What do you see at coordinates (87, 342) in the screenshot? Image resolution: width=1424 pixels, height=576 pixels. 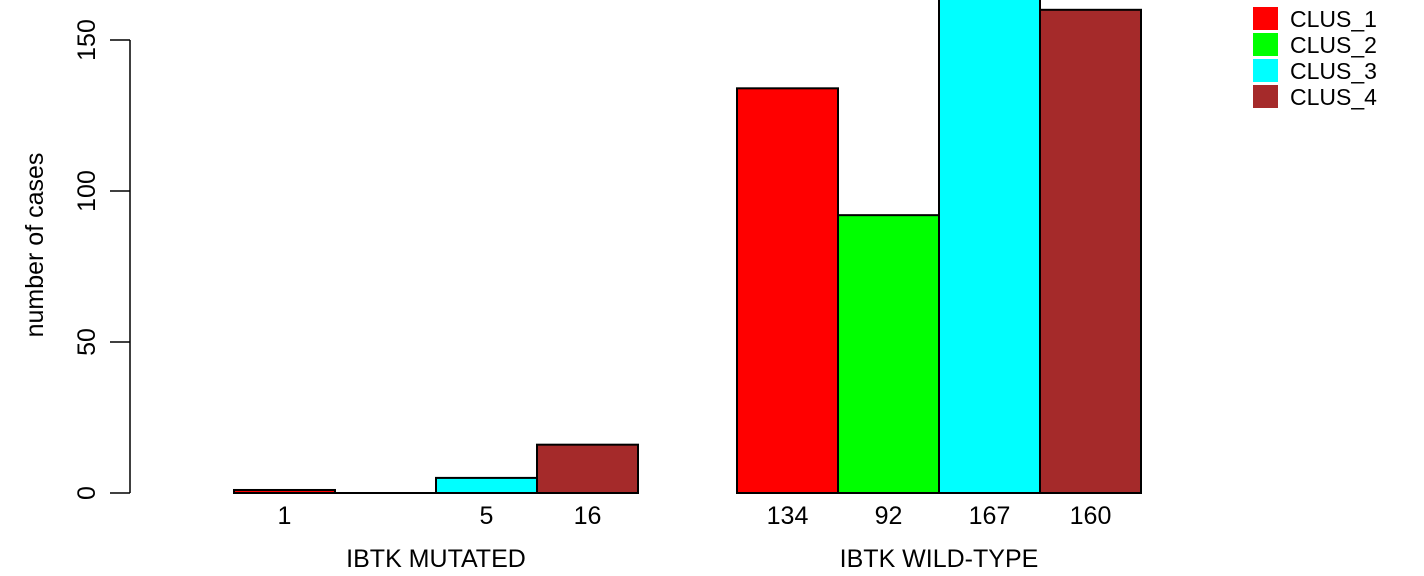 I see `y-tick-label: 50` at bounding box center [87, 342].